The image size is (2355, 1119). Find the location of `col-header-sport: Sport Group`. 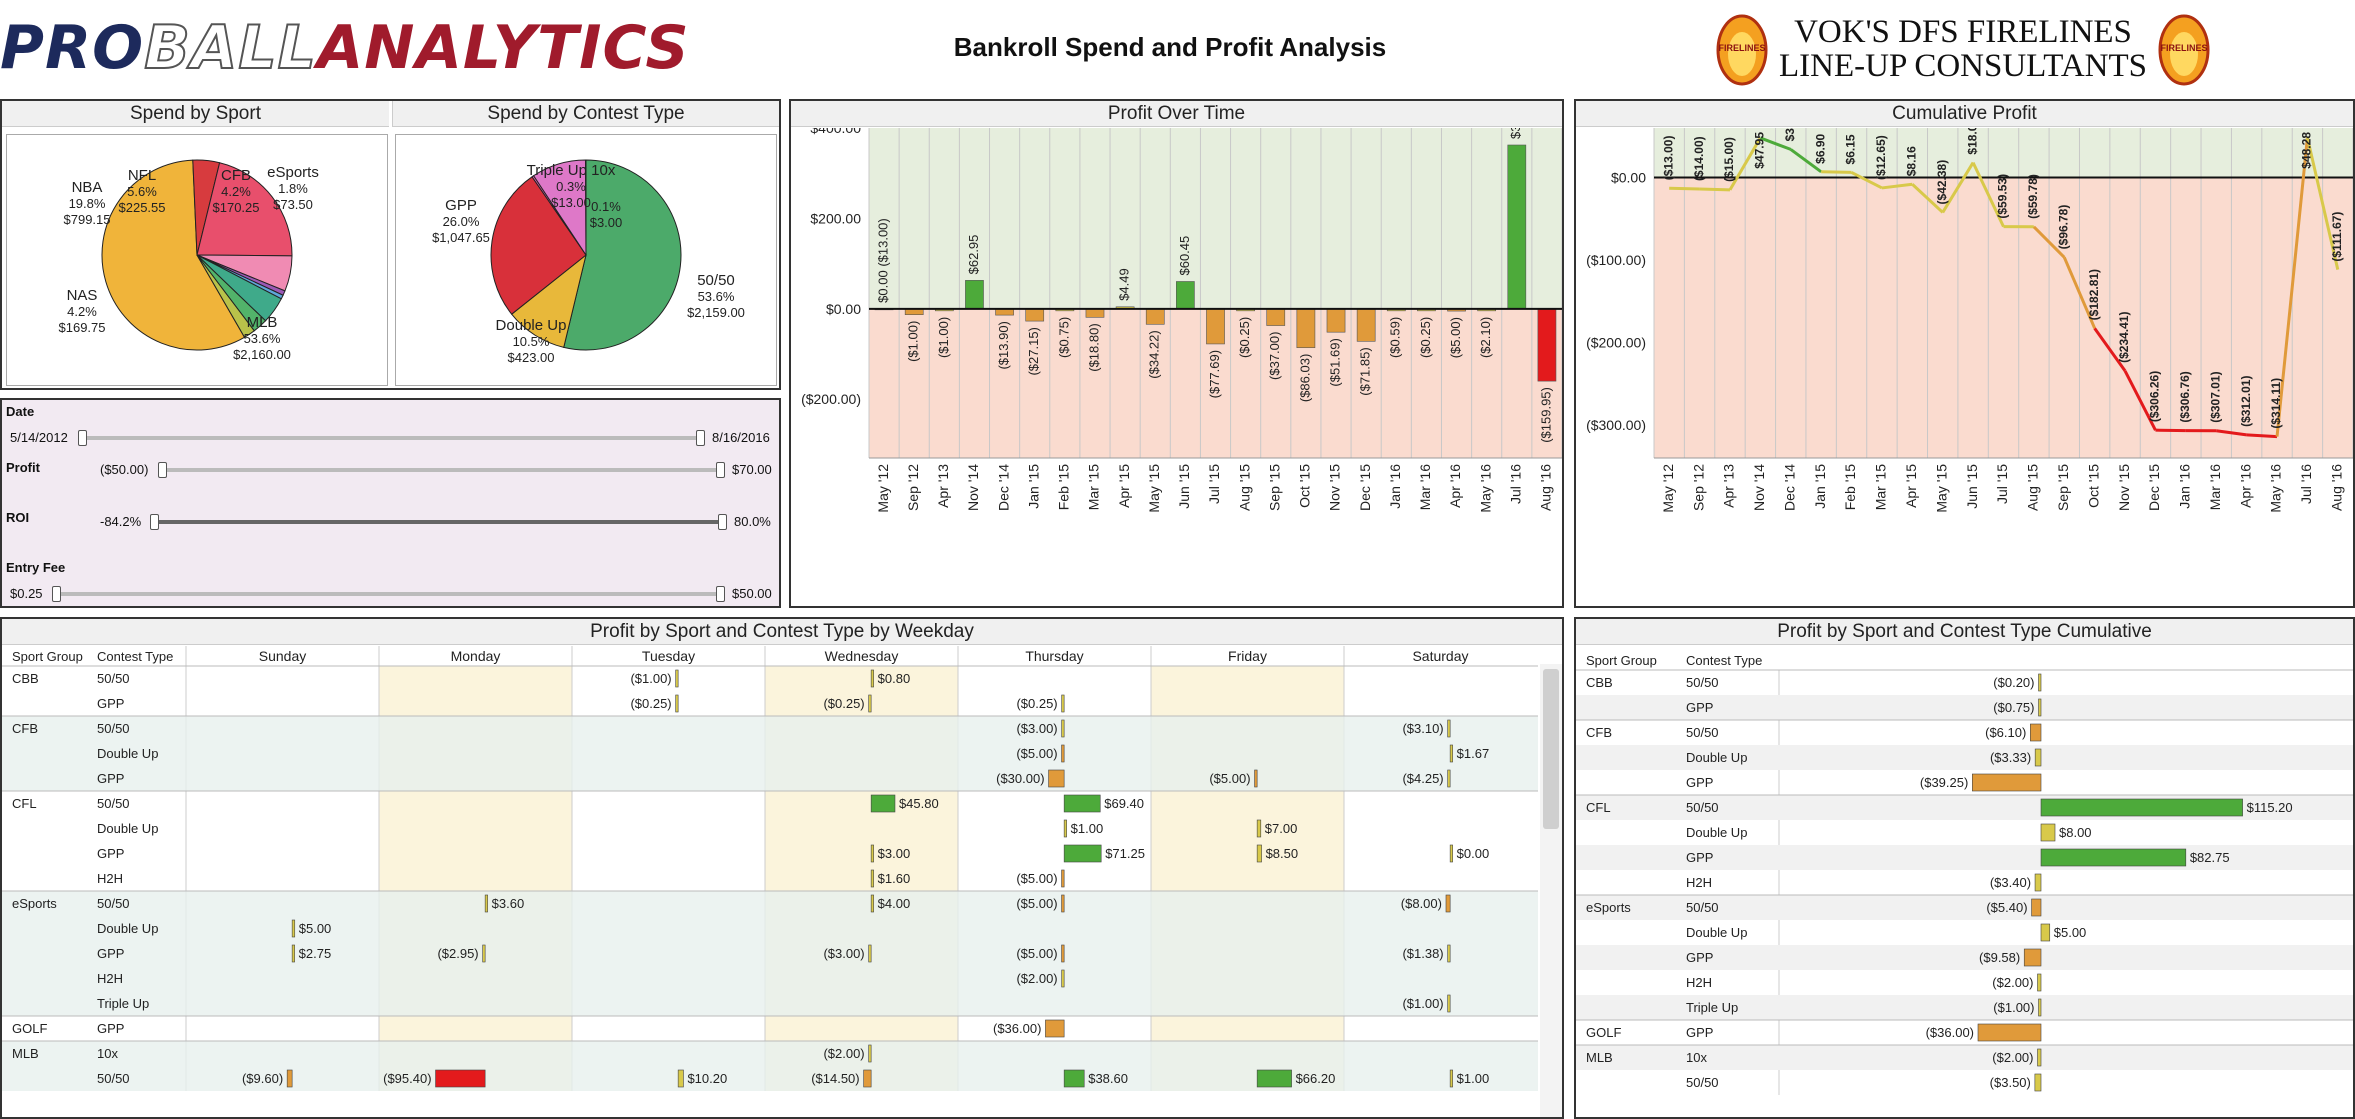

col-header-sport: Sport Group is located at coordinates (1621, 660).